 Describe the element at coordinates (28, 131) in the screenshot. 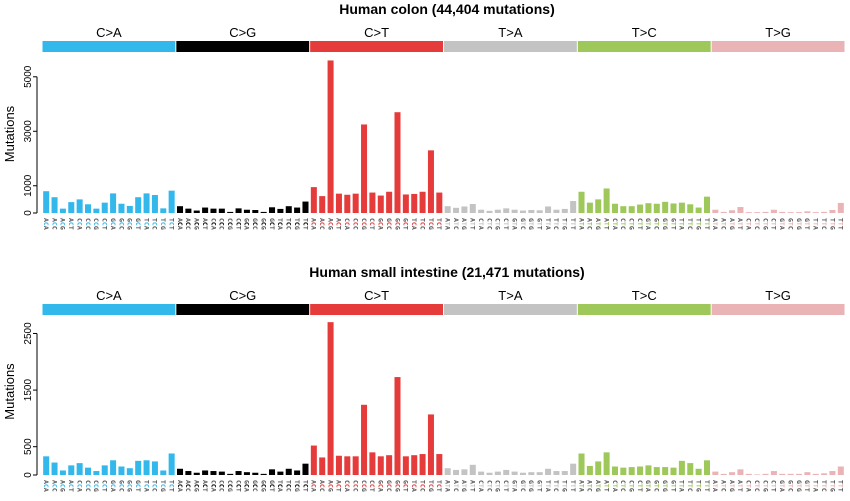

I see `y-tick-label: 3000` at that location.